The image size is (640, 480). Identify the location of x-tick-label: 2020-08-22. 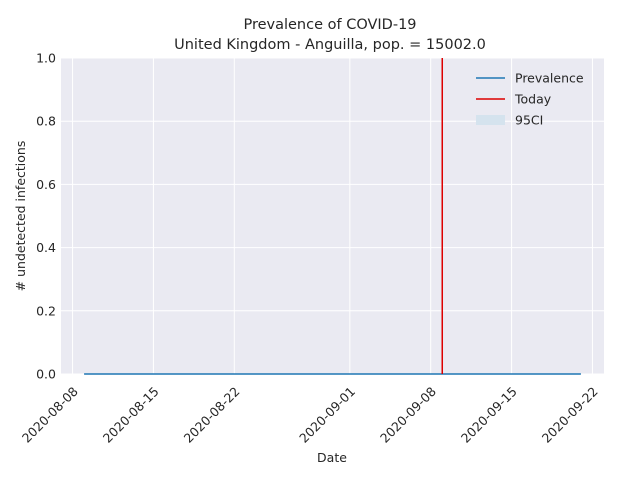
(212, 415).